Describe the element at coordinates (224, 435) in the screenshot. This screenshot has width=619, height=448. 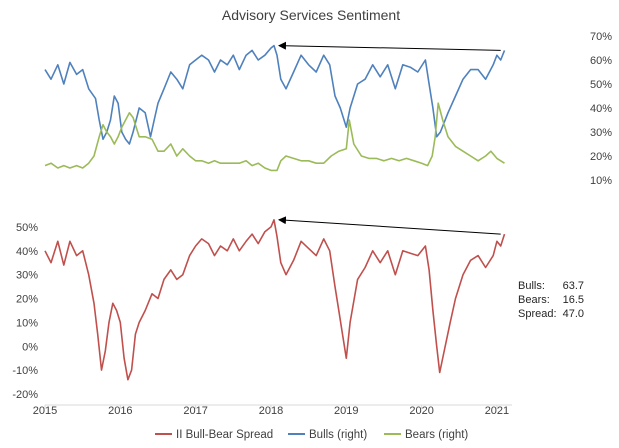
I see `legend-label-spread: II Bull-Bear Spread` at that location.